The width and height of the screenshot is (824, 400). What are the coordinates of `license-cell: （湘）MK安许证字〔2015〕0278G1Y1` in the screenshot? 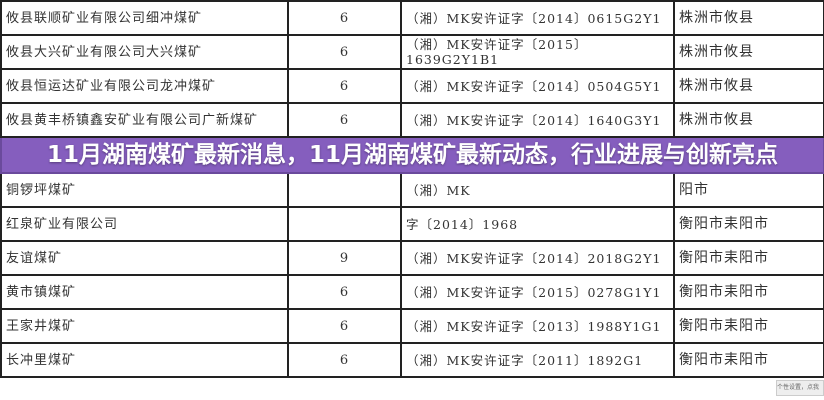 It's located at (537, 292).